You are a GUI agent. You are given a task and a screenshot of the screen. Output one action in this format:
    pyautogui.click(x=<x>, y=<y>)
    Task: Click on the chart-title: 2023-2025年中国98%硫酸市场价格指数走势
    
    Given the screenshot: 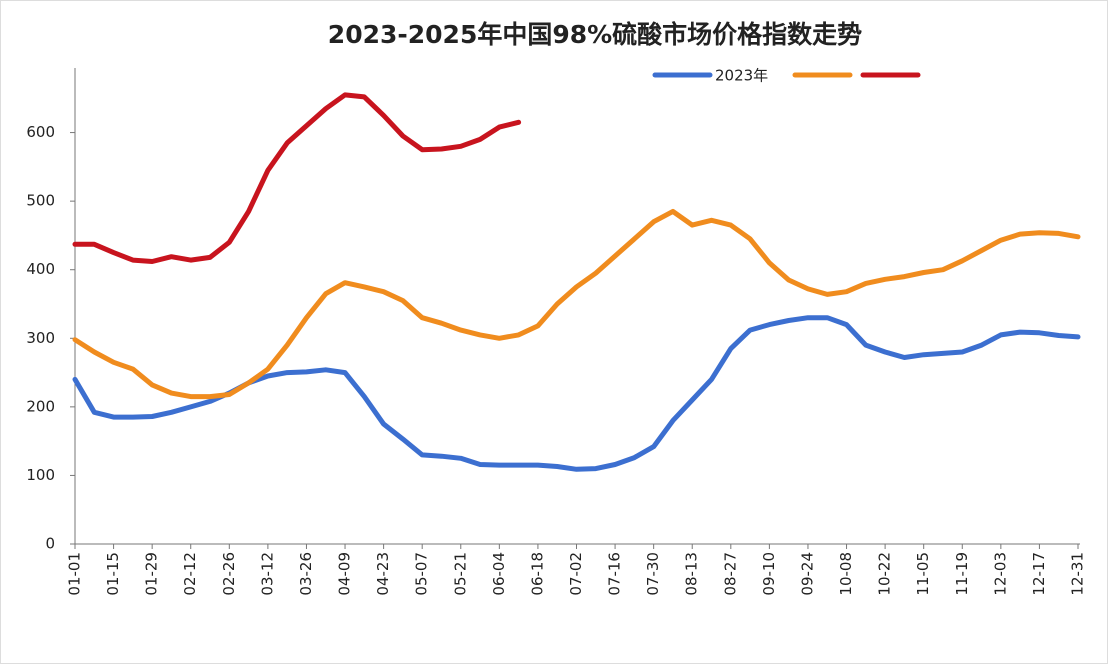 What is the action you would take?
    pyautogui.click(x=595, y=34)
    